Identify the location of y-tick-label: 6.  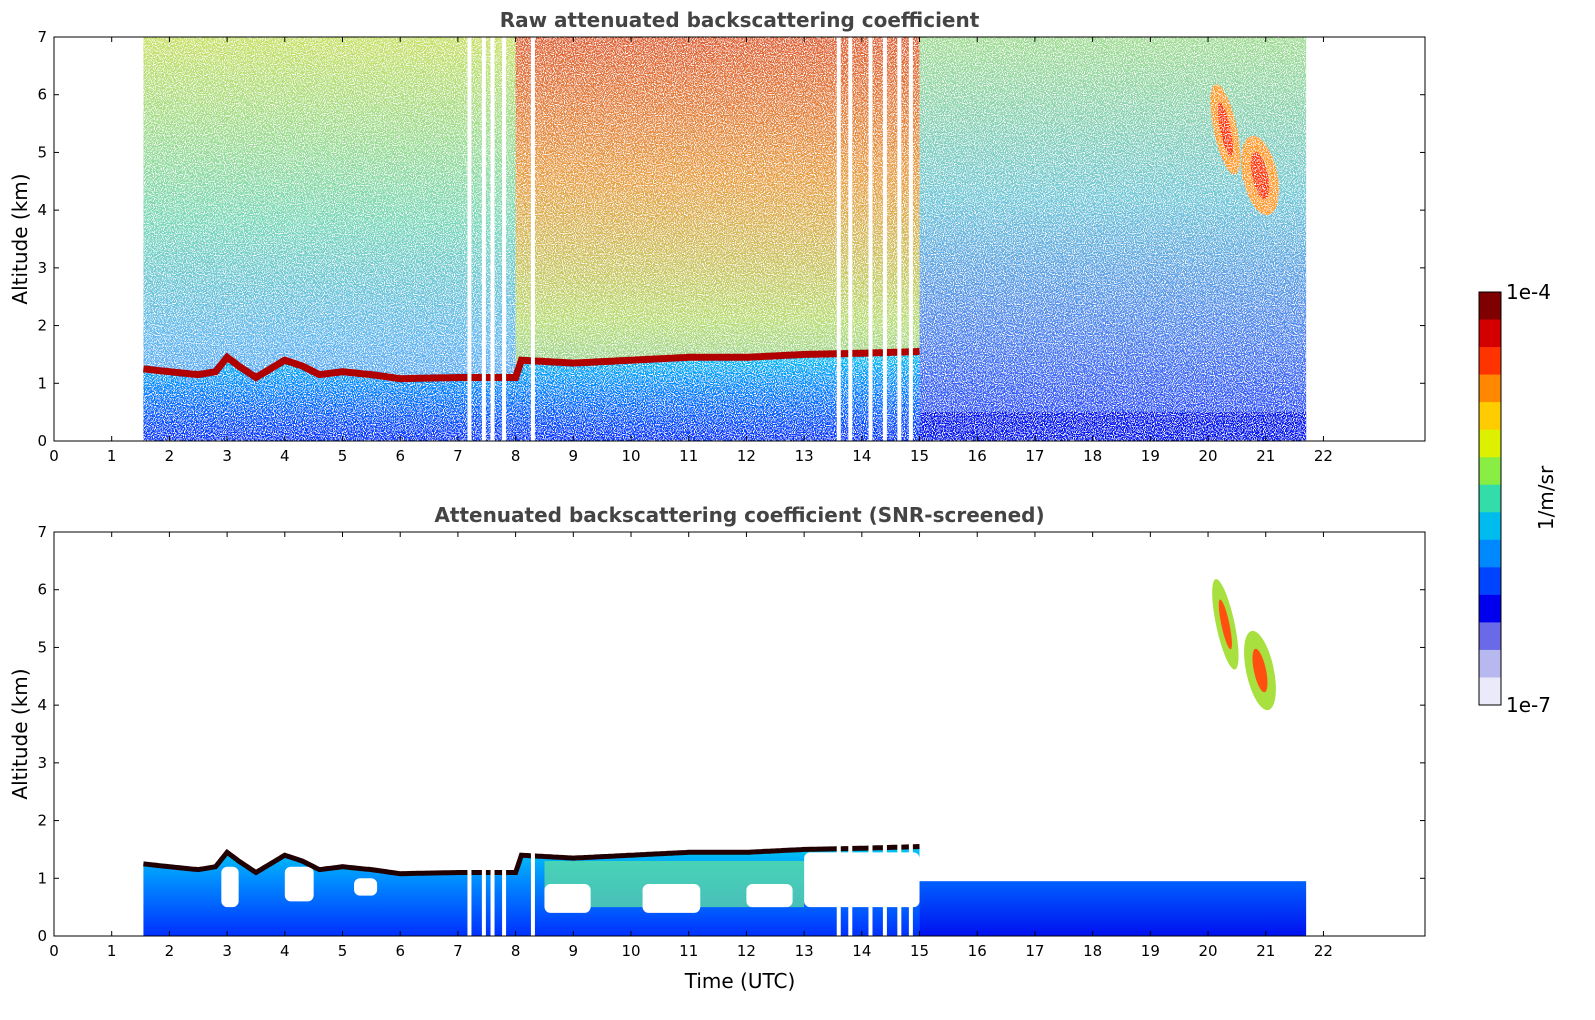
(42, 95).